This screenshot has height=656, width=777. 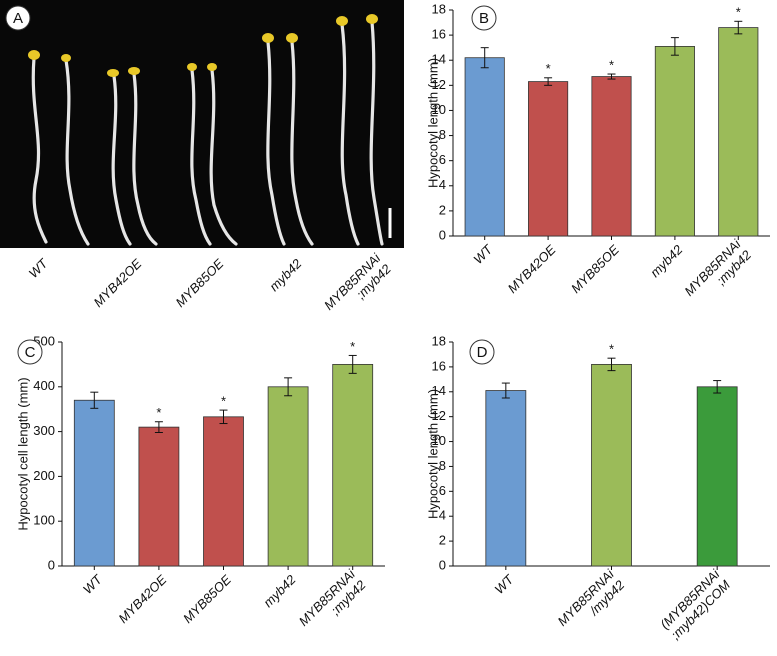 I want to click on y-axis-label: Hypocotyl cell length (mm), so click(x=22, y=453).